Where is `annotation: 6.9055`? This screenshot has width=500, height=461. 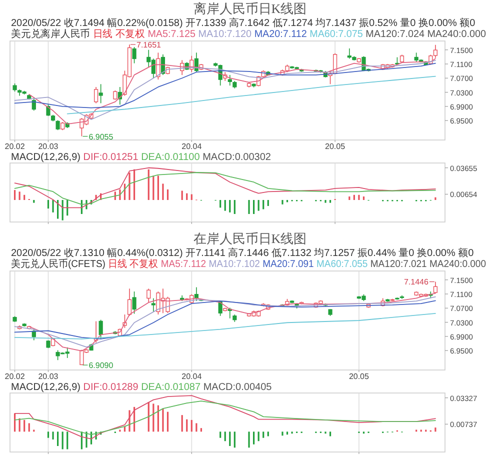
annotation: 6.9055 is located at coordinates (101, 137).